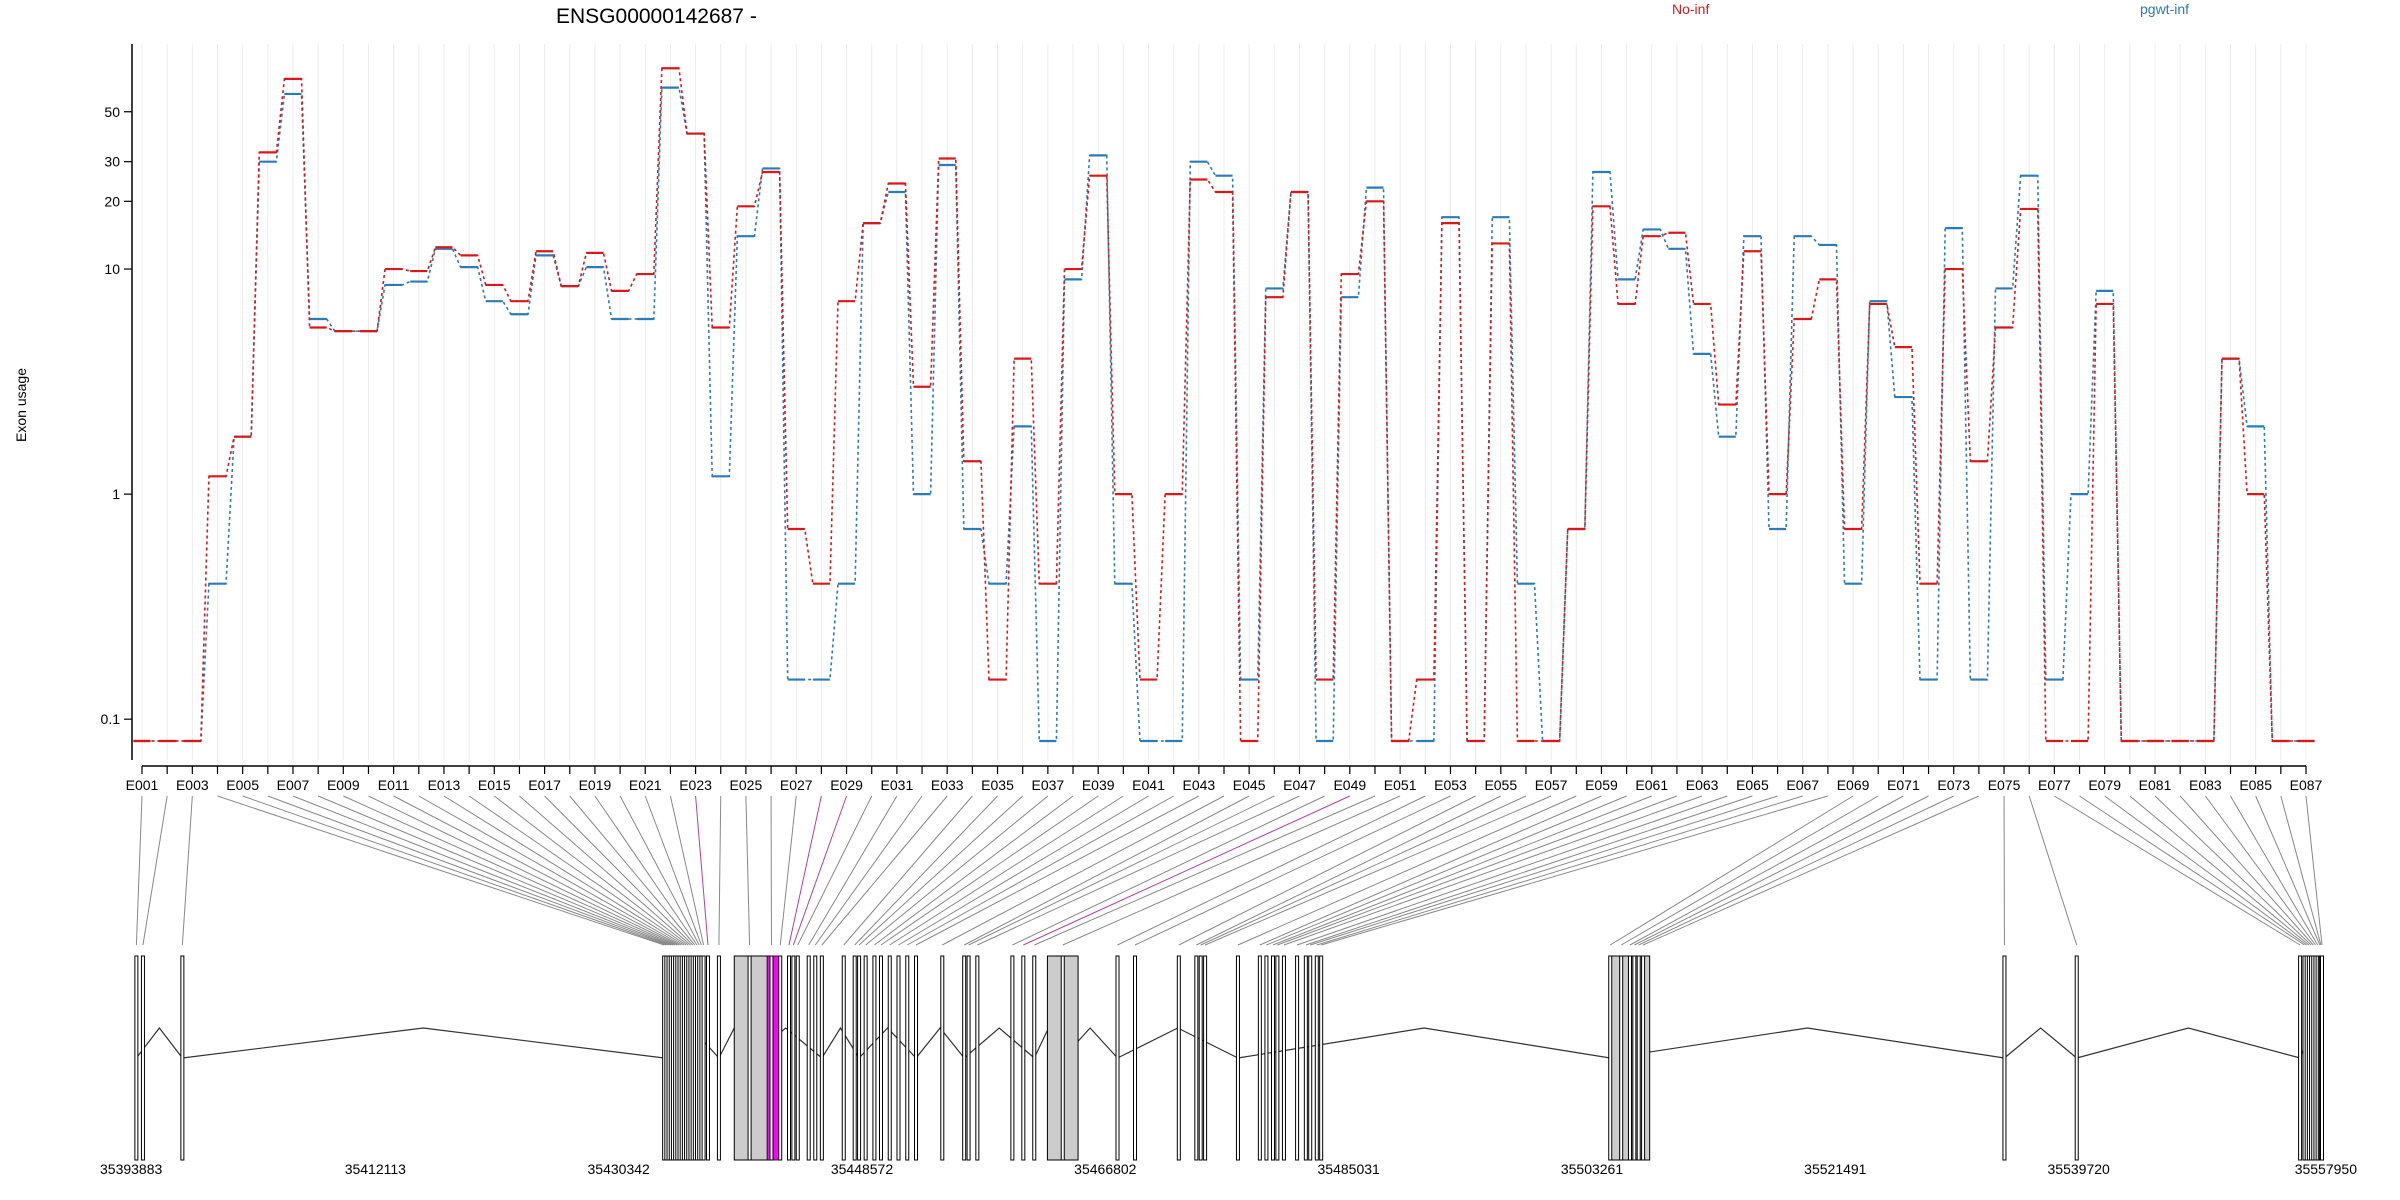 This screenshot has height=1200, width=2400. I want to click on connector-E057, so click(1378, 870).